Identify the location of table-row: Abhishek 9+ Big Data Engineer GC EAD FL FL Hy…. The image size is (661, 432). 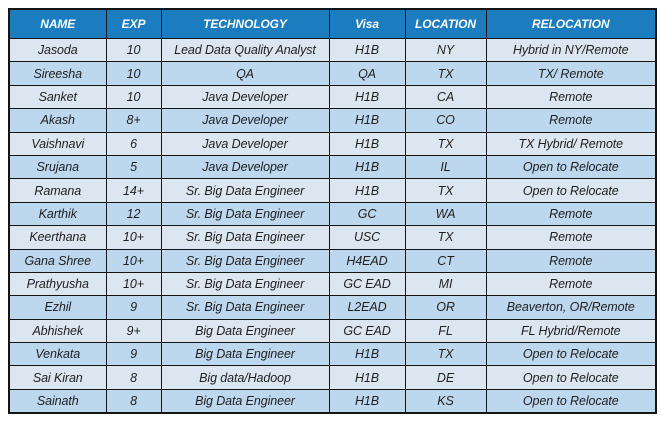
(332, 331).